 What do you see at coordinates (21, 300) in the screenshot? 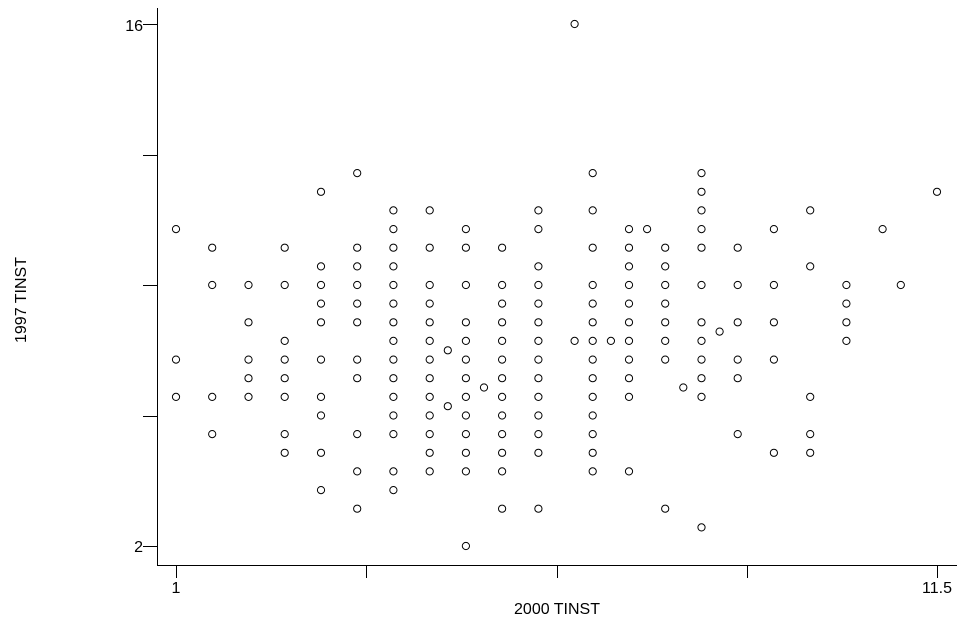
I see `y-axis-title: 1997 TINST` at bounding box center [21, 300].